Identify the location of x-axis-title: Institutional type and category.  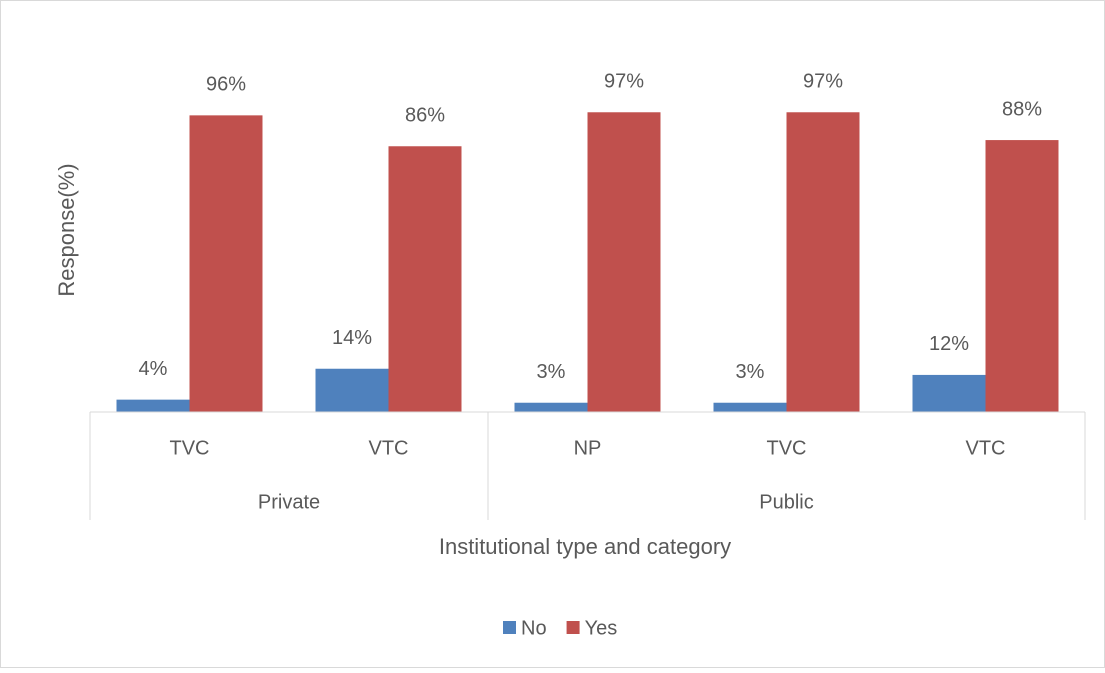
(585, 546).